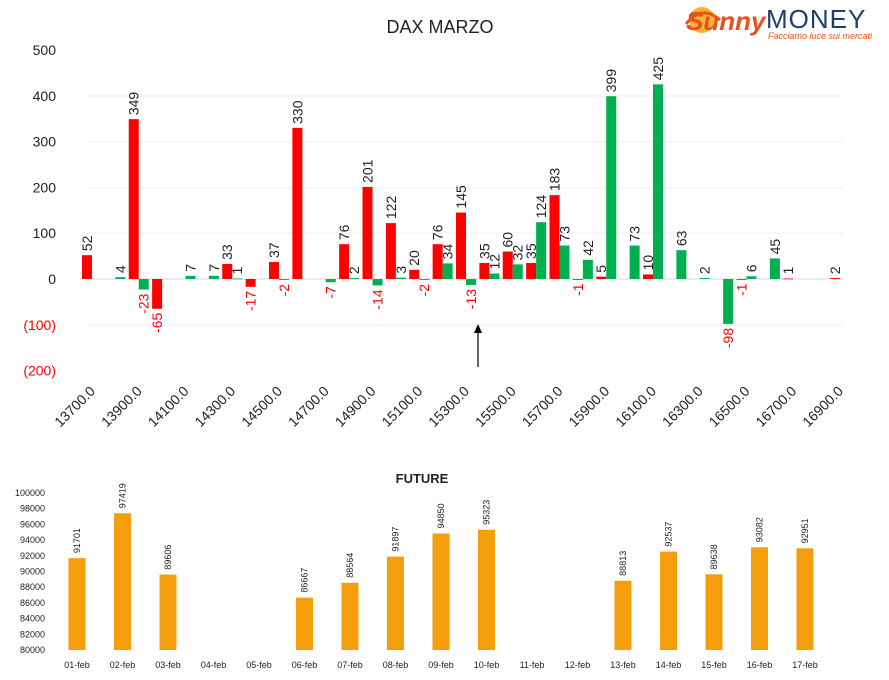  Describe the element at coordinates (635, 406) in the screenshot. I see `x-tick-label: 16100.0` at that location.